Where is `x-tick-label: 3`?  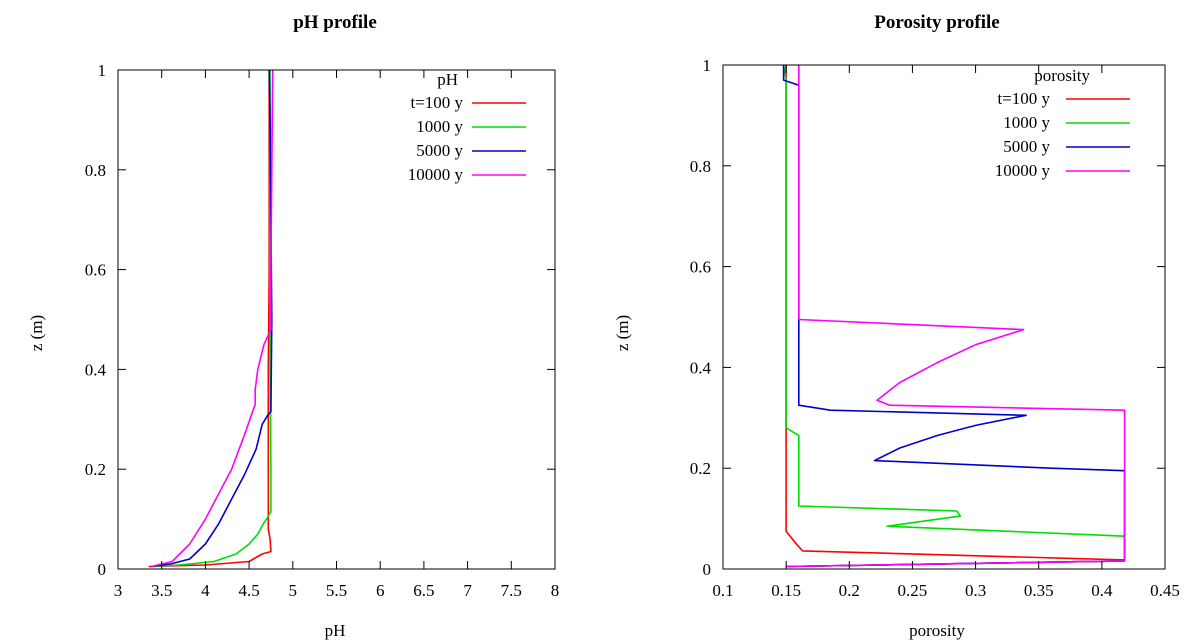
x-tick-label: 3 is located at coordinates (118, 590).